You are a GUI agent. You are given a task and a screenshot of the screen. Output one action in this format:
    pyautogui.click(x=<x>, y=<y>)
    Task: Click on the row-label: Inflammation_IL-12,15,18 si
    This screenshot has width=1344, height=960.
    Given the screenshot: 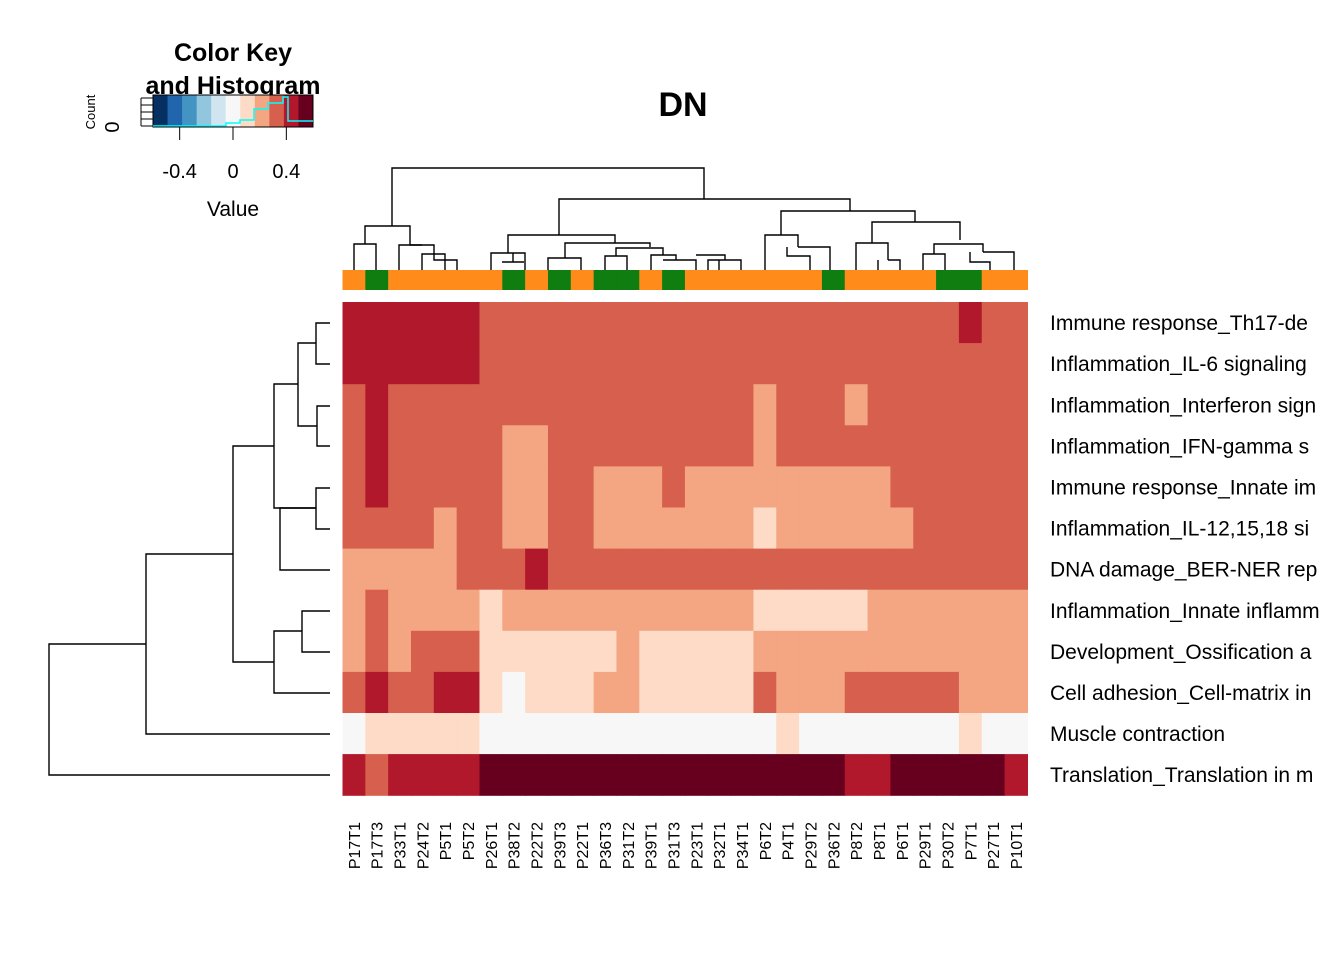 What is the action you would take?
    pyautogui.click(x=1179, y=529)
    